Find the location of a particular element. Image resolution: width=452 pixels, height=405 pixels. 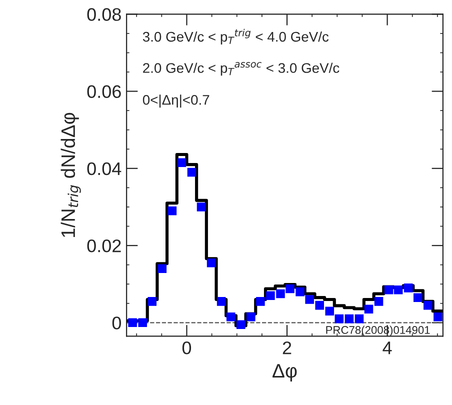

annotation: 3.0 GeV/c < p$_{T}$$^{trig}$ < 4.0 GeV/c is located at coordinates (235, 36).